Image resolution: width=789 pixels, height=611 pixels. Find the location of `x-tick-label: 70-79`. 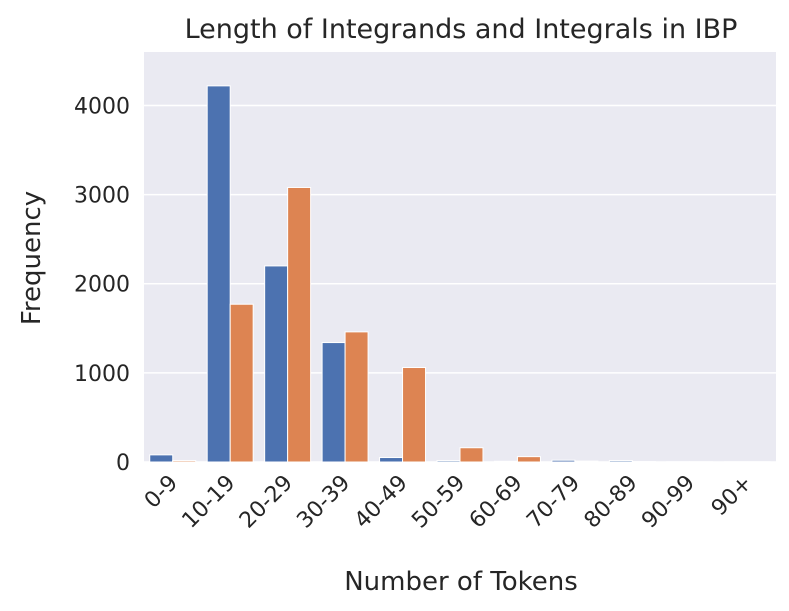

x-tick-label: 70-79 is located at coordinates (553, 502).